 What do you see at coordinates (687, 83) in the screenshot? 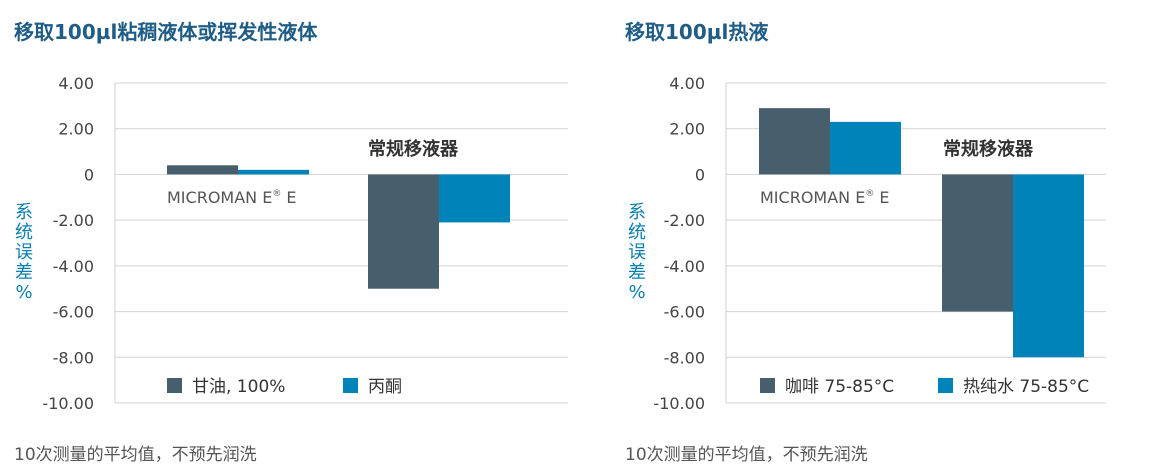
I see `right-y-tick-label: 4.00` at bounding box center [687, 83].